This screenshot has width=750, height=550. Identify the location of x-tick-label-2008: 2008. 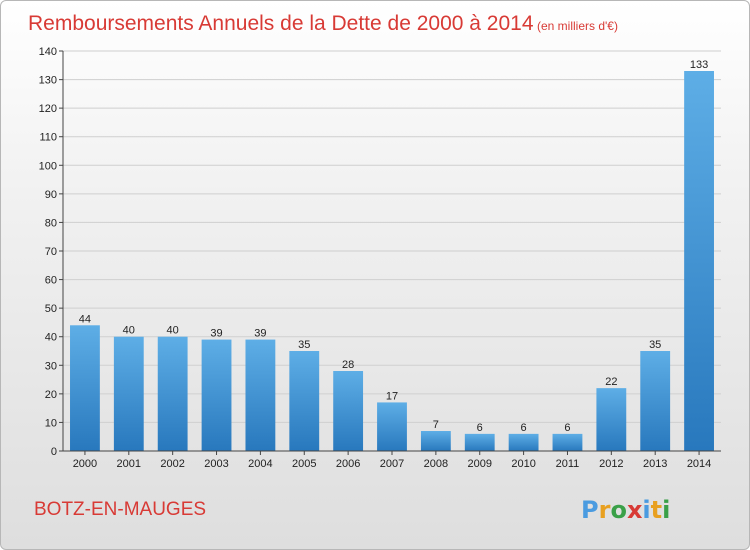
(436, 464).